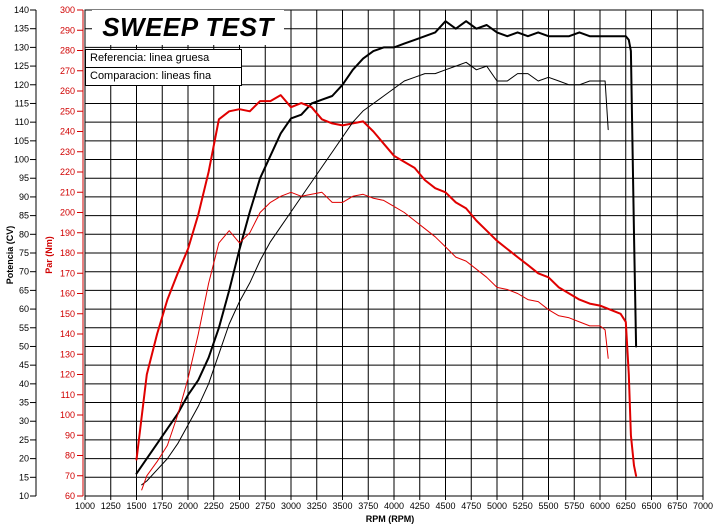 The height and width of the screenshot is (526, 714). What do you see at coordinates (24, 309) in the screenshot?
I see `power-tick-label: 60` at bounding box center [24, 309].